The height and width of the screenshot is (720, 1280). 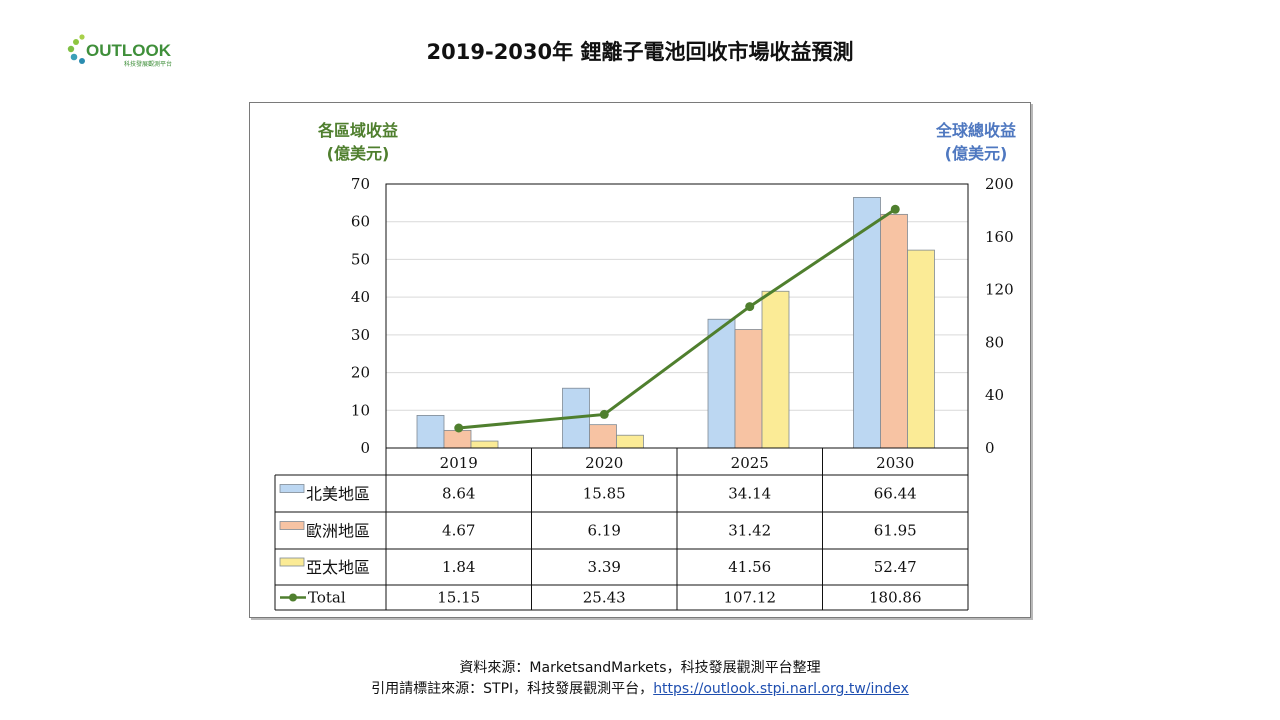 What do you see at coordinates (604, 531) in the screenshot?
I see `table-cell-value: 6.19` at bounding box center [604, 531].